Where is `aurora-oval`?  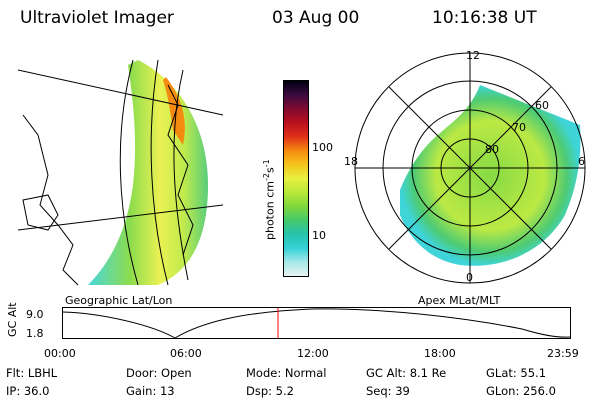 aurora-oval is located at coordinates (490, 175).